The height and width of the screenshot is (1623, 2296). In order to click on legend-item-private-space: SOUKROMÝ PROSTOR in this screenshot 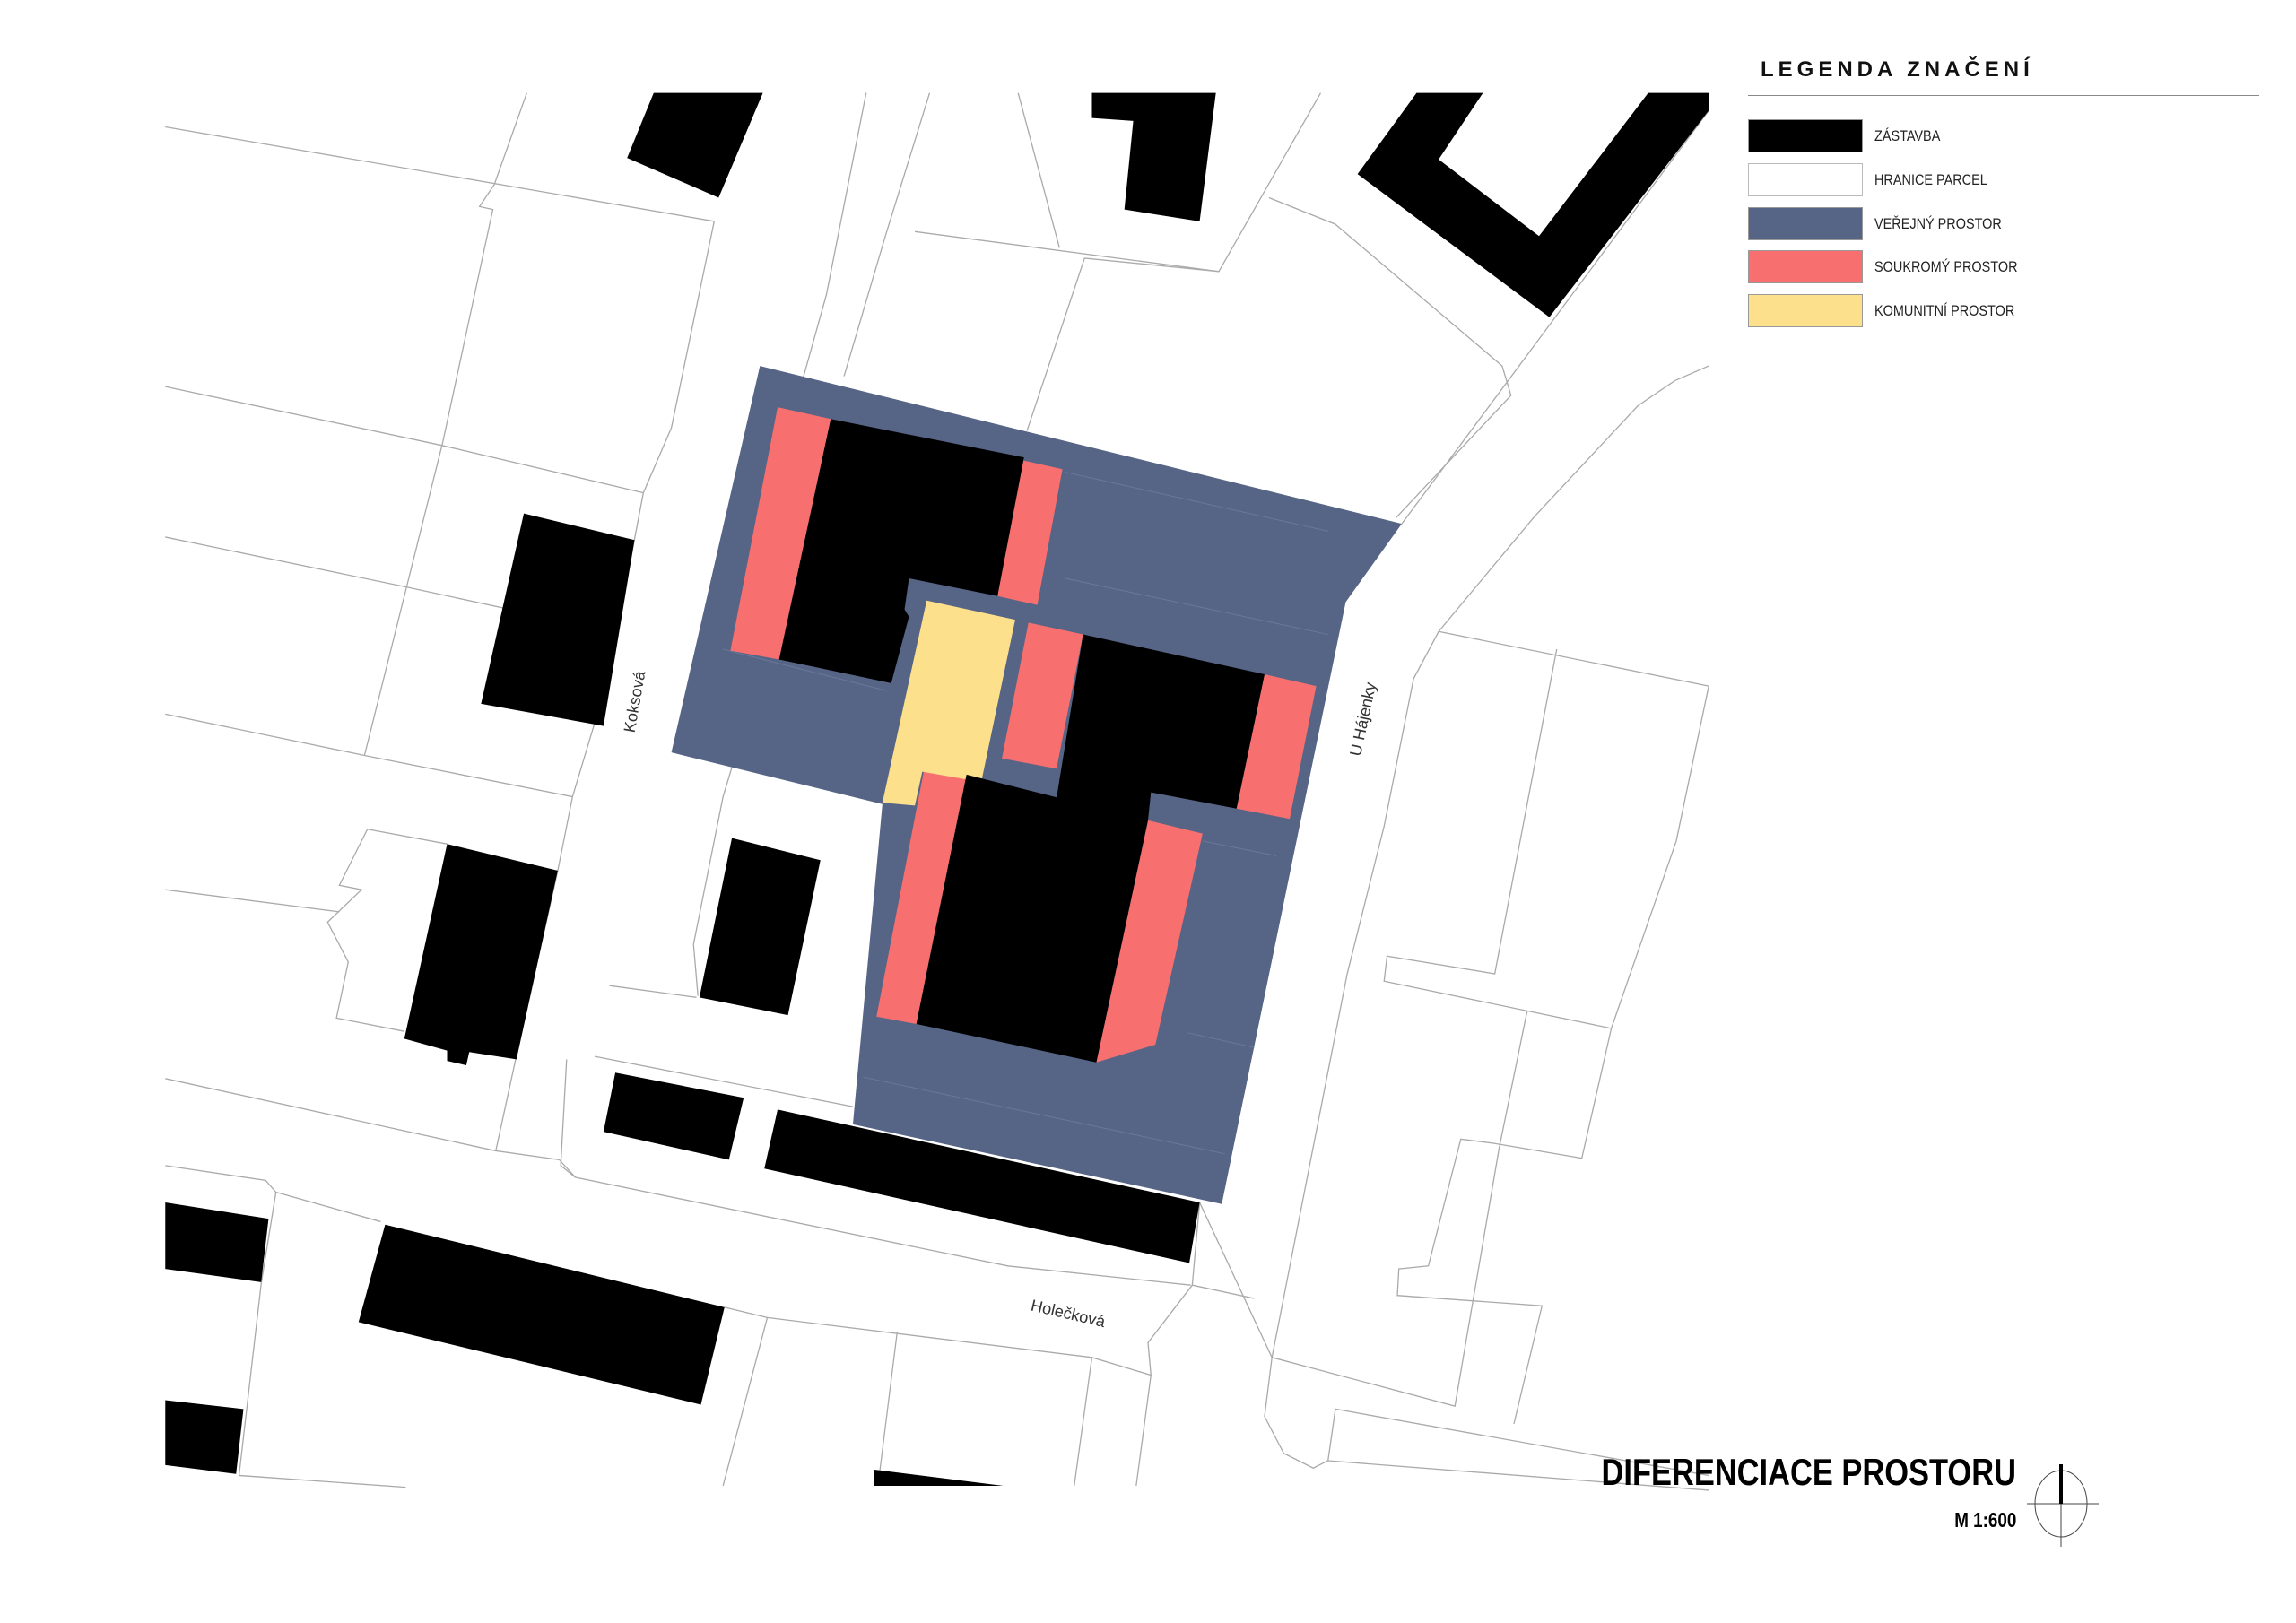, I will do `click(2003, 266)`.